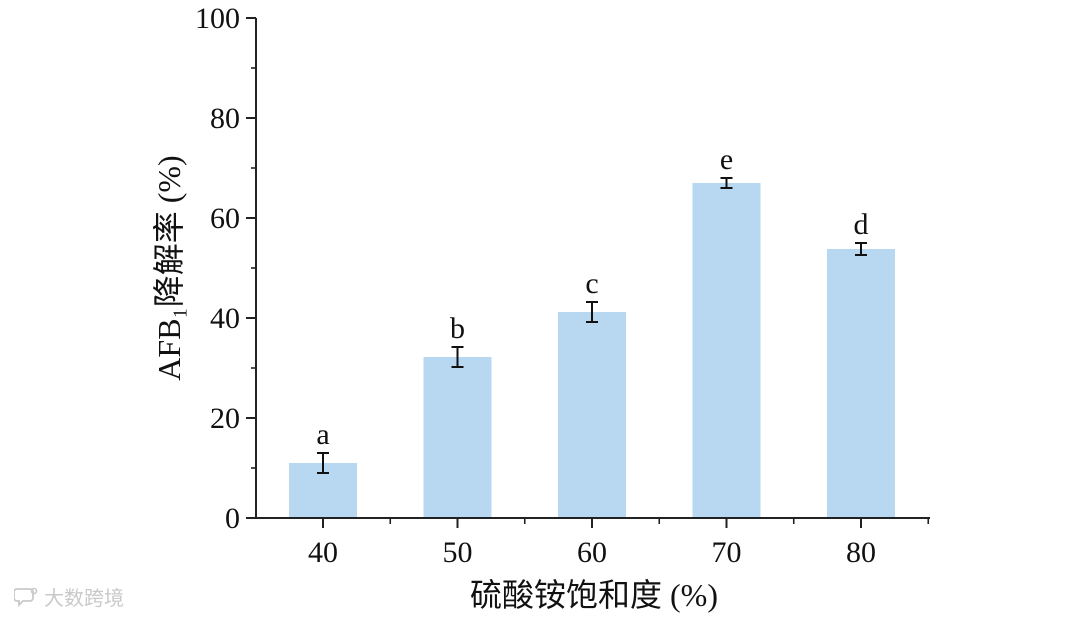  I want to click on y-tick-label: 20, so click(225, 418).